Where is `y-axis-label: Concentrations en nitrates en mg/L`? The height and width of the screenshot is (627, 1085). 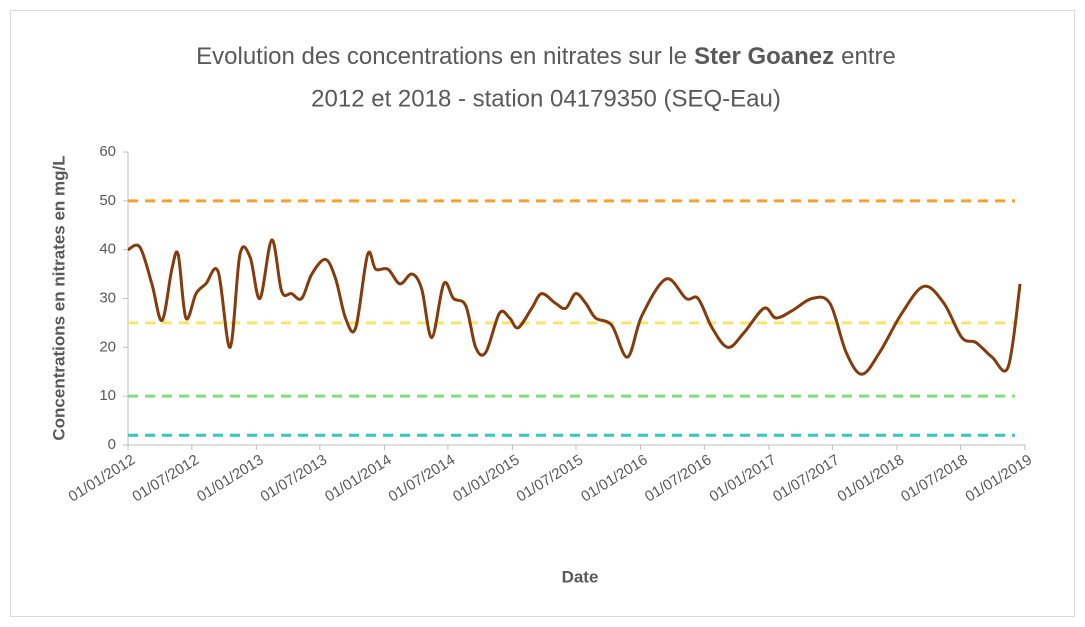
y-axis-label: Concentrations en nitrates en mg/L is located at coordinates (58, 297).